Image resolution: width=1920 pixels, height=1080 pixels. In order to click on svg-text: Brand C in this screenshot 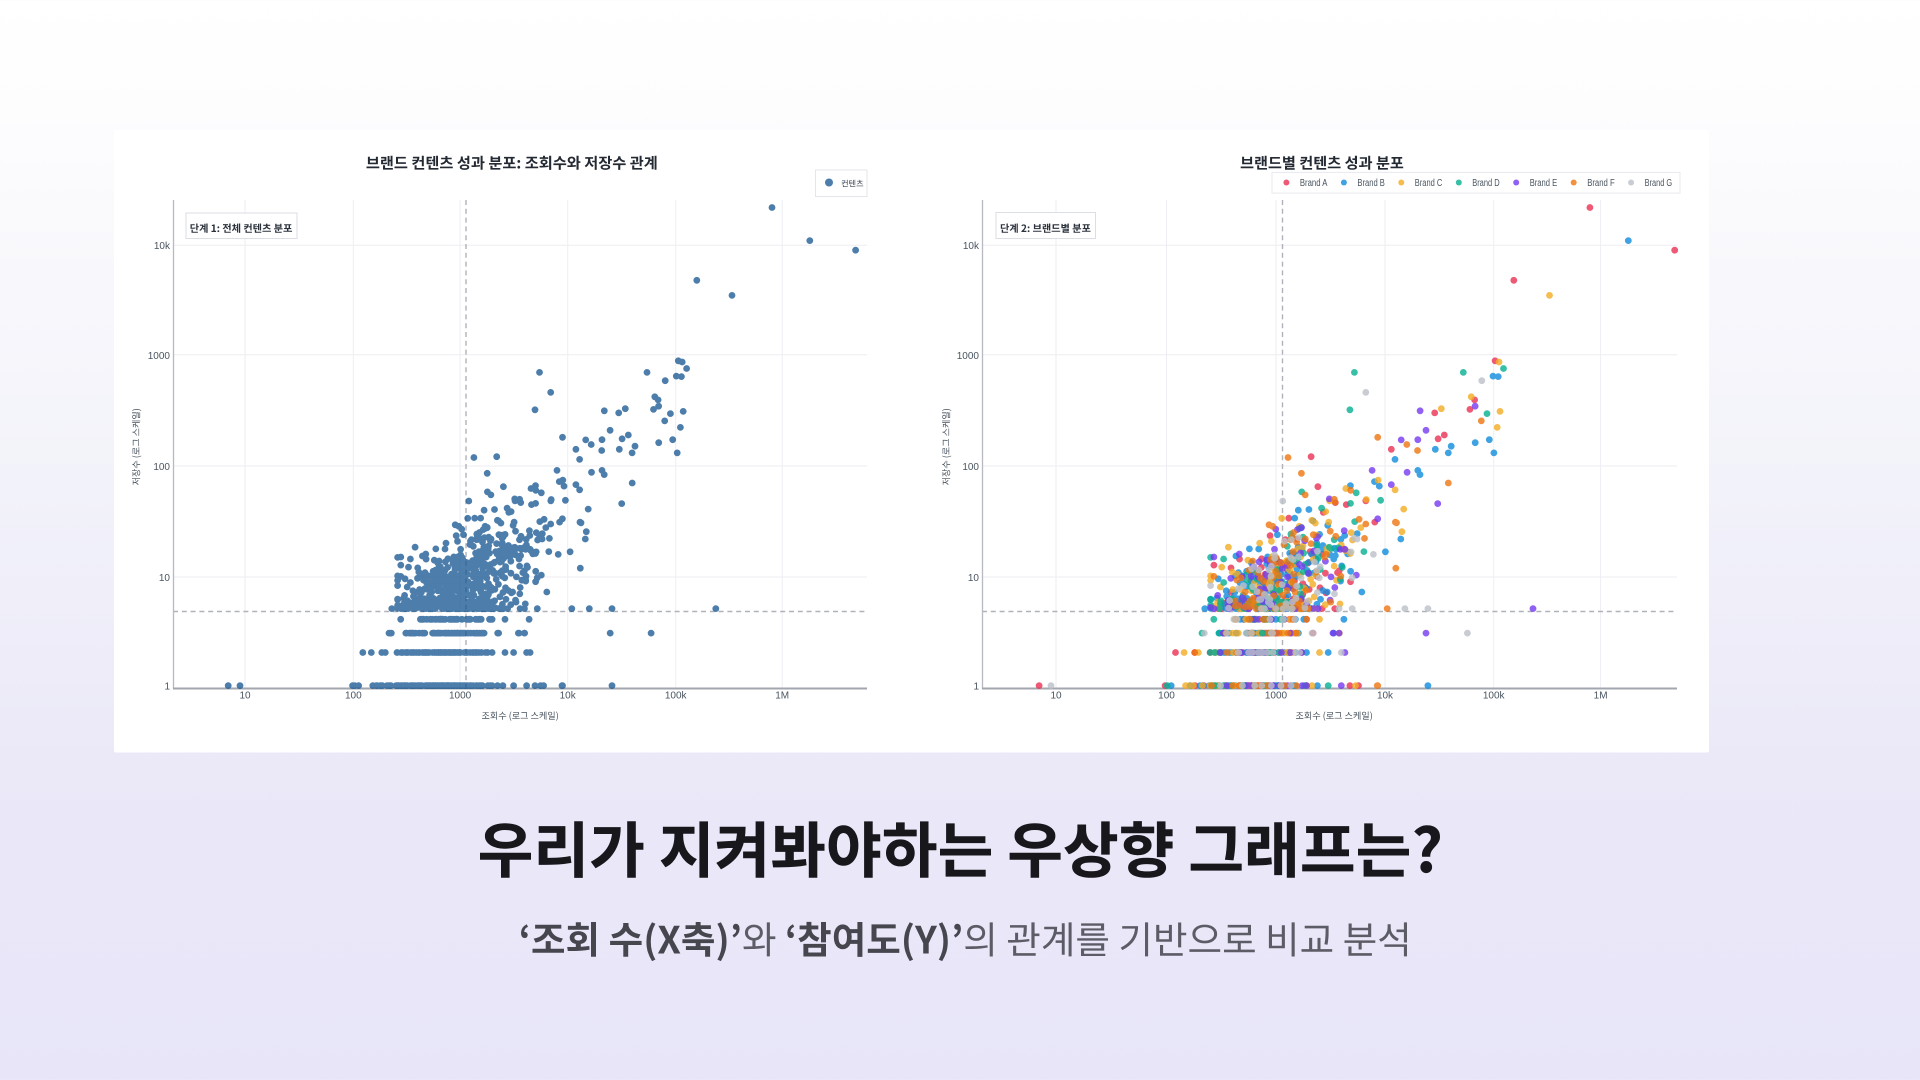, I will do `click(1429, 183)`.